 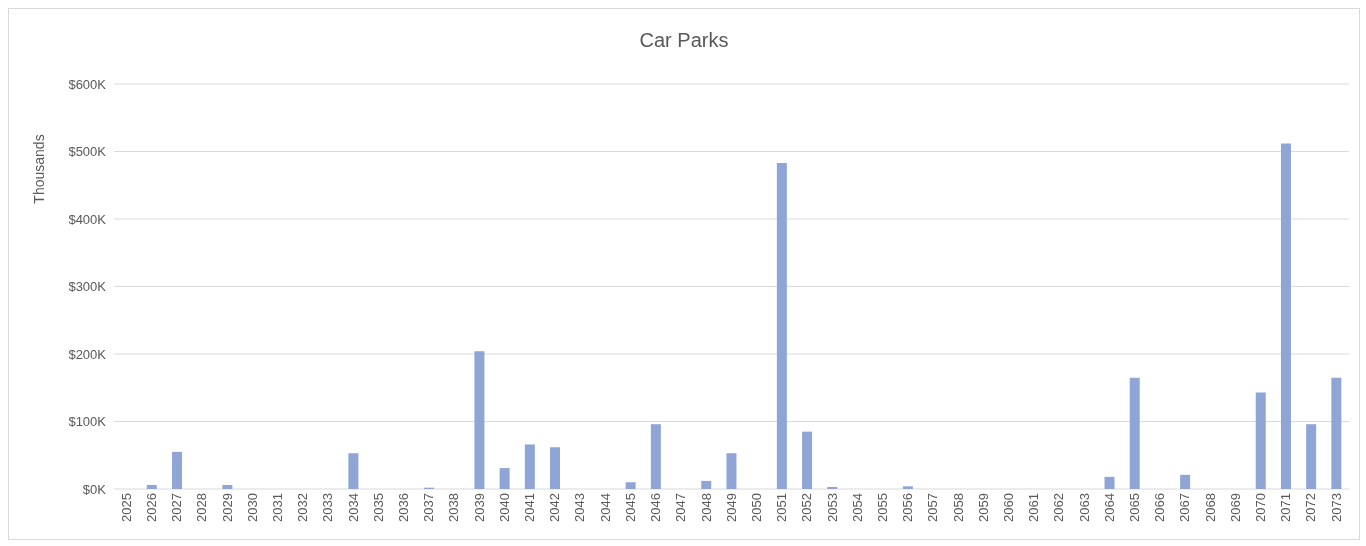 I want to click on x-tick-label: 2073, so click(x=1336, y=507).